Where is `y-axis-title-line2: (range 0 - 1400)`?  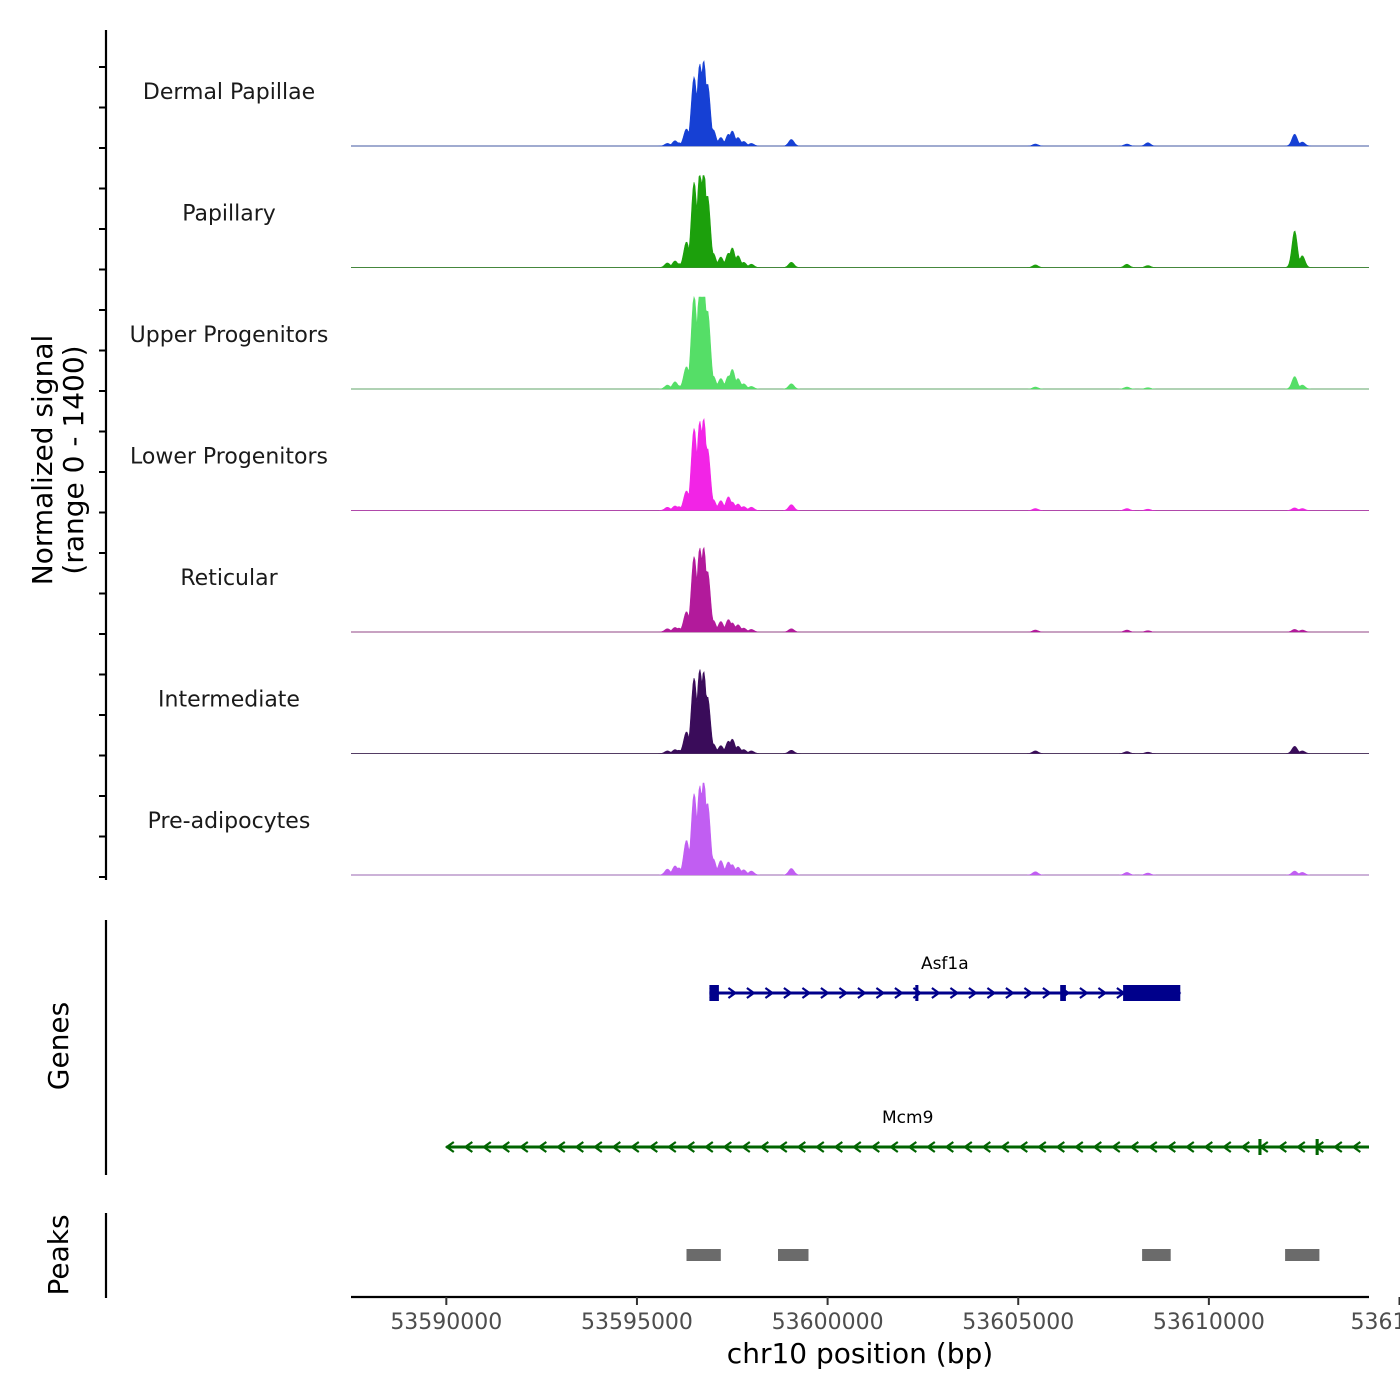 y-axis-title-line2: (range 0 - 1400) is located at coordinates (73, 459).